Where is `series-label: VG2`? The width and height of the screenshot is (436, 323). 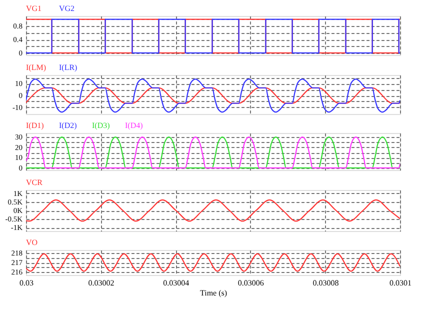
series-label: VG2 is located at coordinates (67, 8).